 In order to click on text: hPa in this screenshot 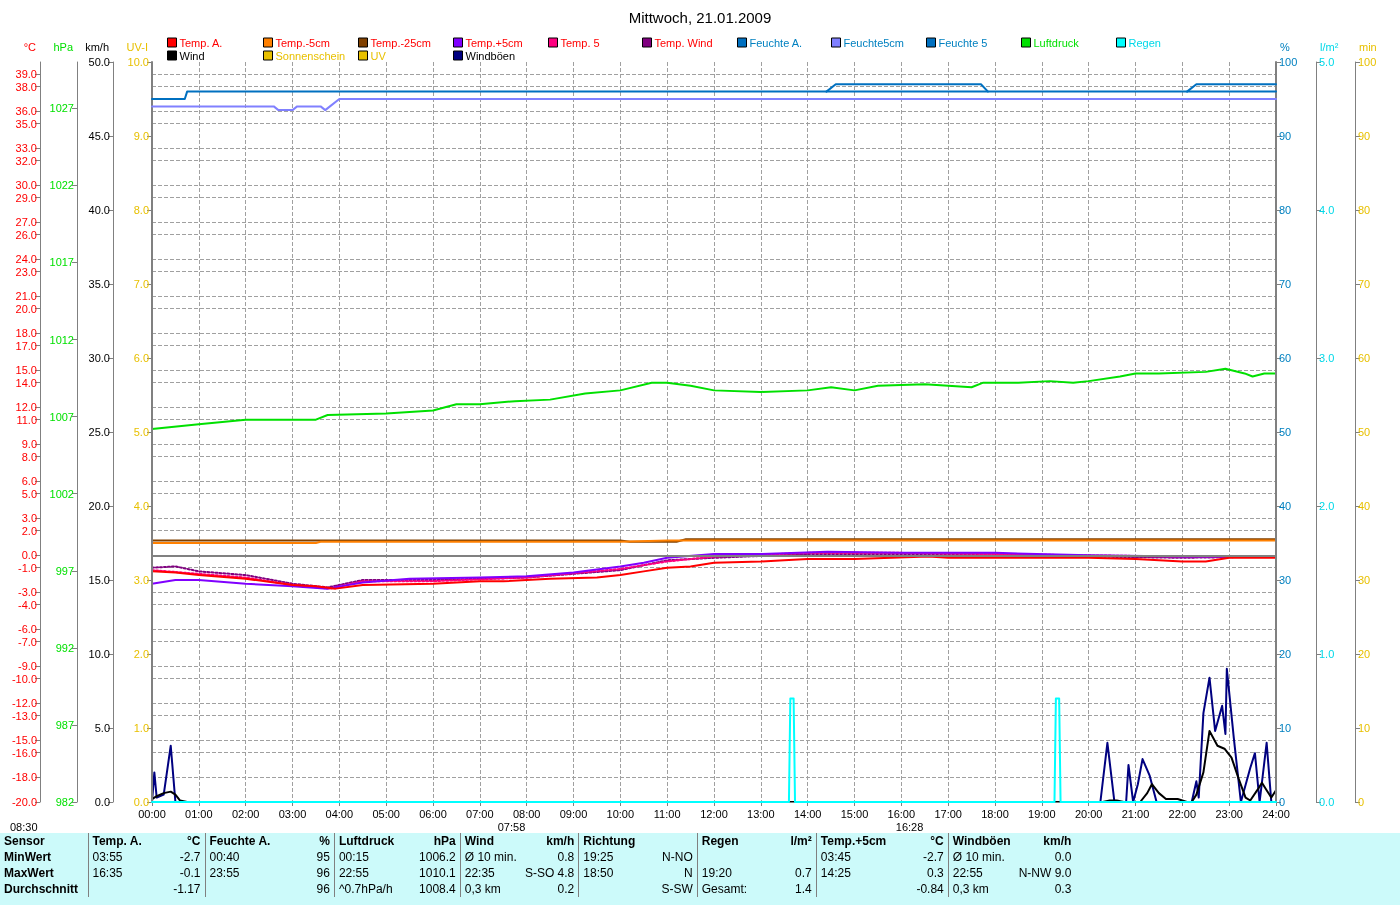, I will do `click(444, 841)`.